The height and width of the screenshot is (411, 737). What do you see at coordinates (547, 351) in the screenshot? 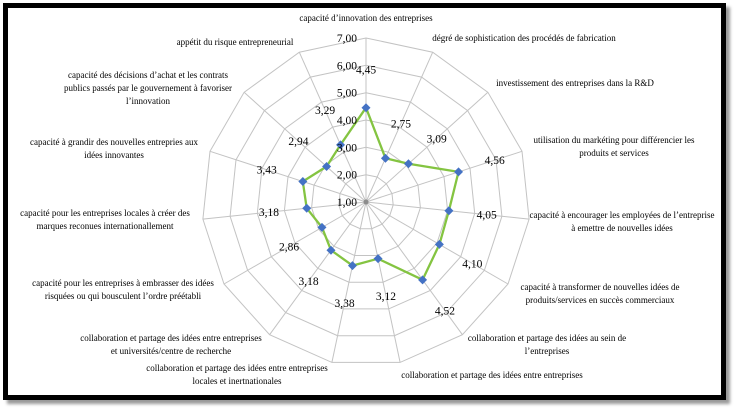
I see `category-label: l’entreprises` at bounding box center [547, 351].